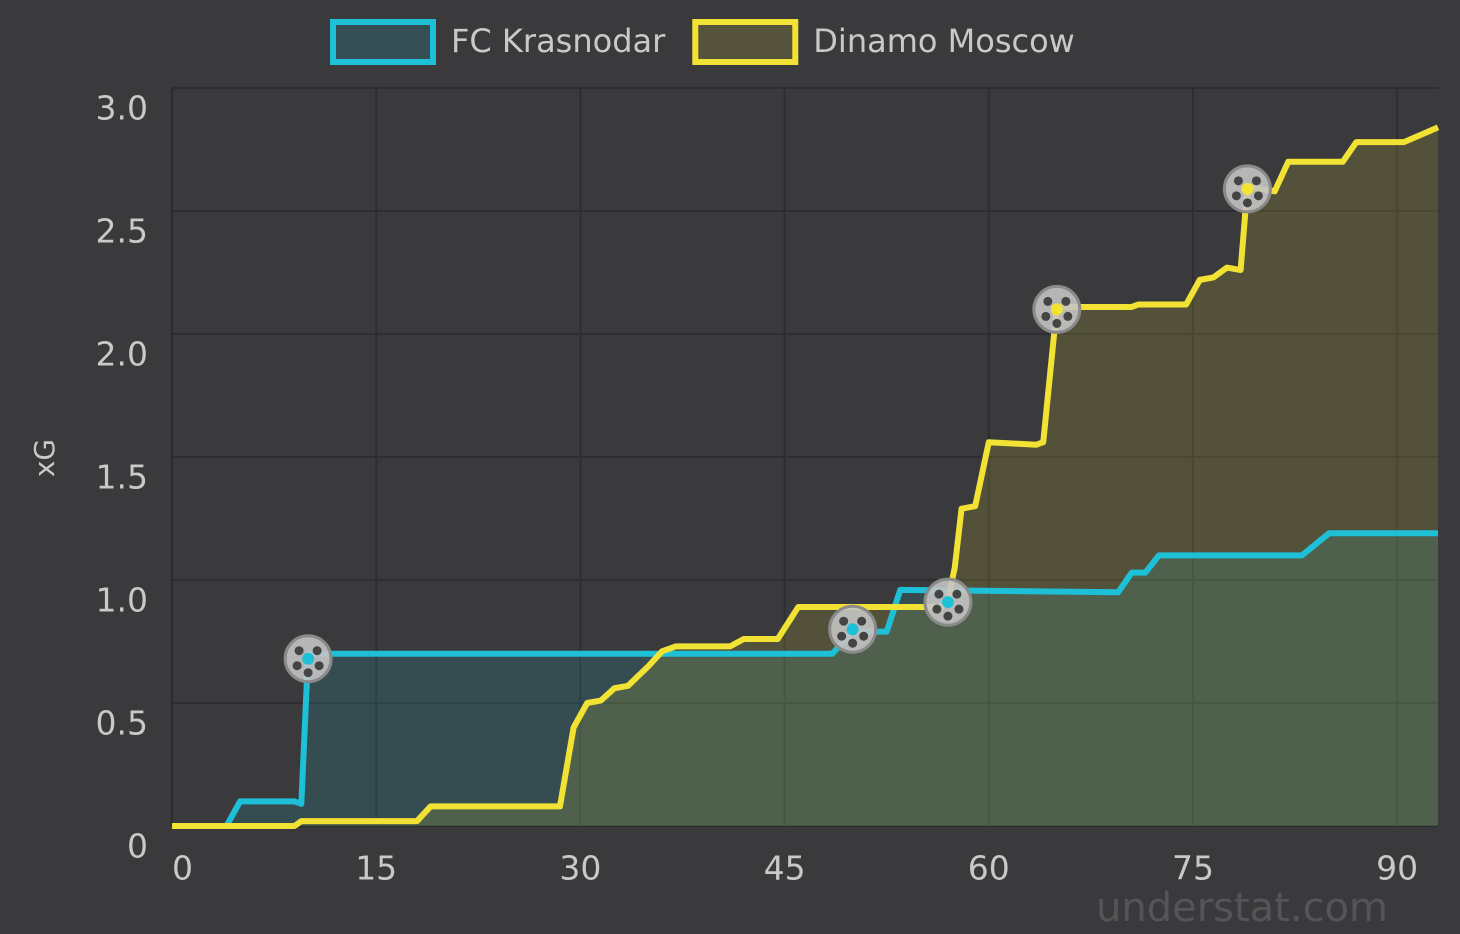 This screenshot has width=1460, height=934. I want to click on y-tick-label: 1.0, so click(122, 600).